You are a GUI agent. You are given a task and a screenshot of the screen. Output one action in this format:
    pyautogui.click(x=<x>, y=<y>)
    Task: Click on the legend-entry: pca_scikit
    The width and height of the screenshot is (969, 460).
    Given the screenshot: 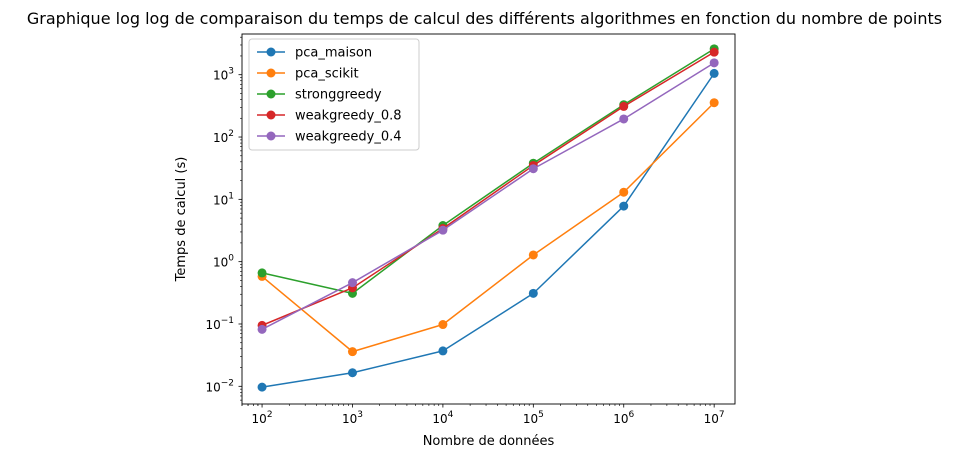 What is the action you would take?
    pyautogui.click(x=327, y=74)
    